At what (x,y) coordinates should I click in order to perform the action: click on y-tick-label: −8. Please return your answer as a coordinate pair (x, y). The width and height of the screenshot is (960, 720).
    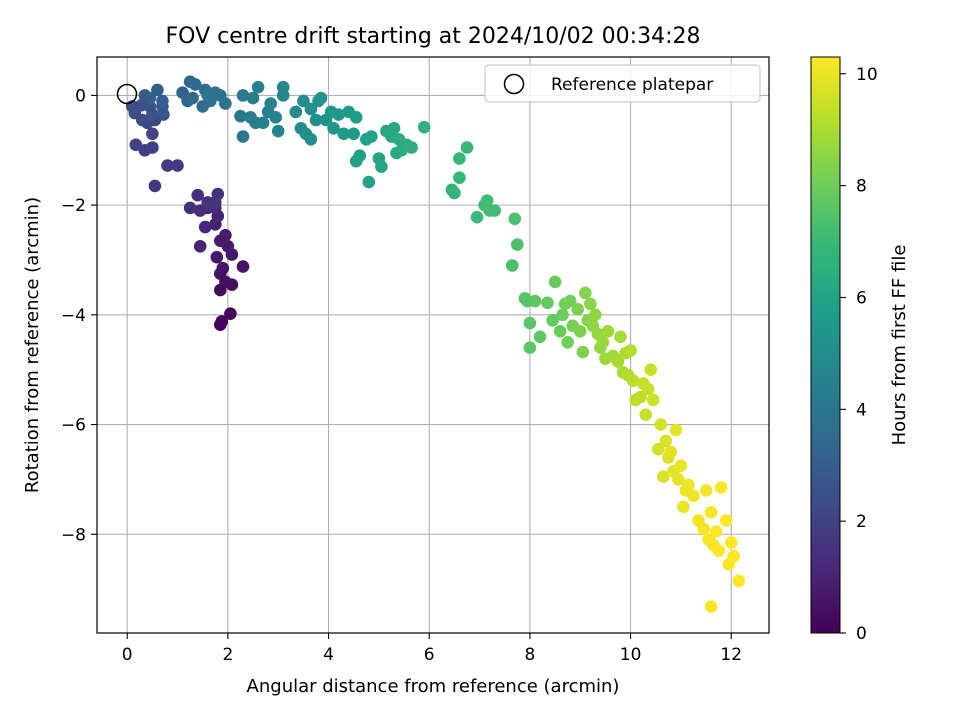
    Looking at the image, I should click on (73, 535).